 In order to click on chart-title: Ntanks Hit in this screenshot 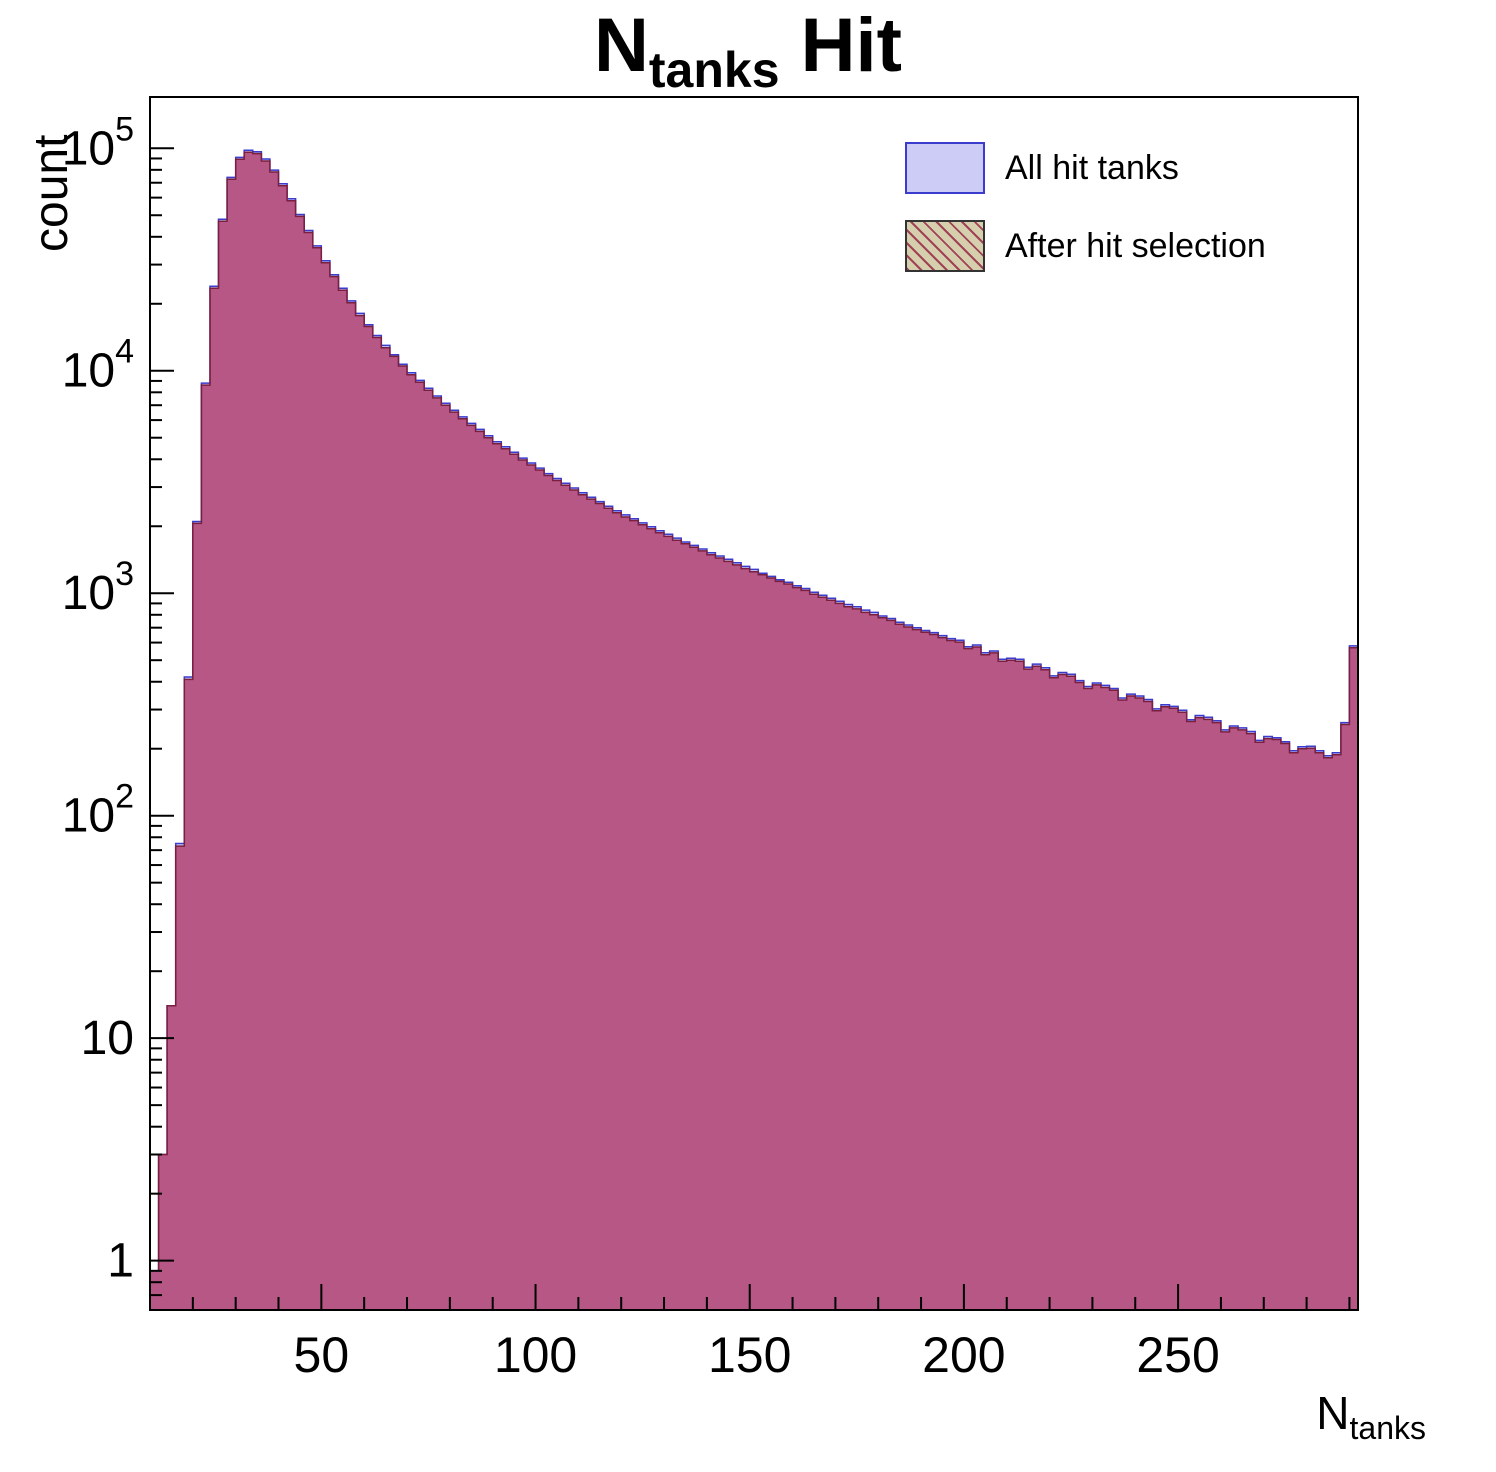, I will do `click(748, 50)`.